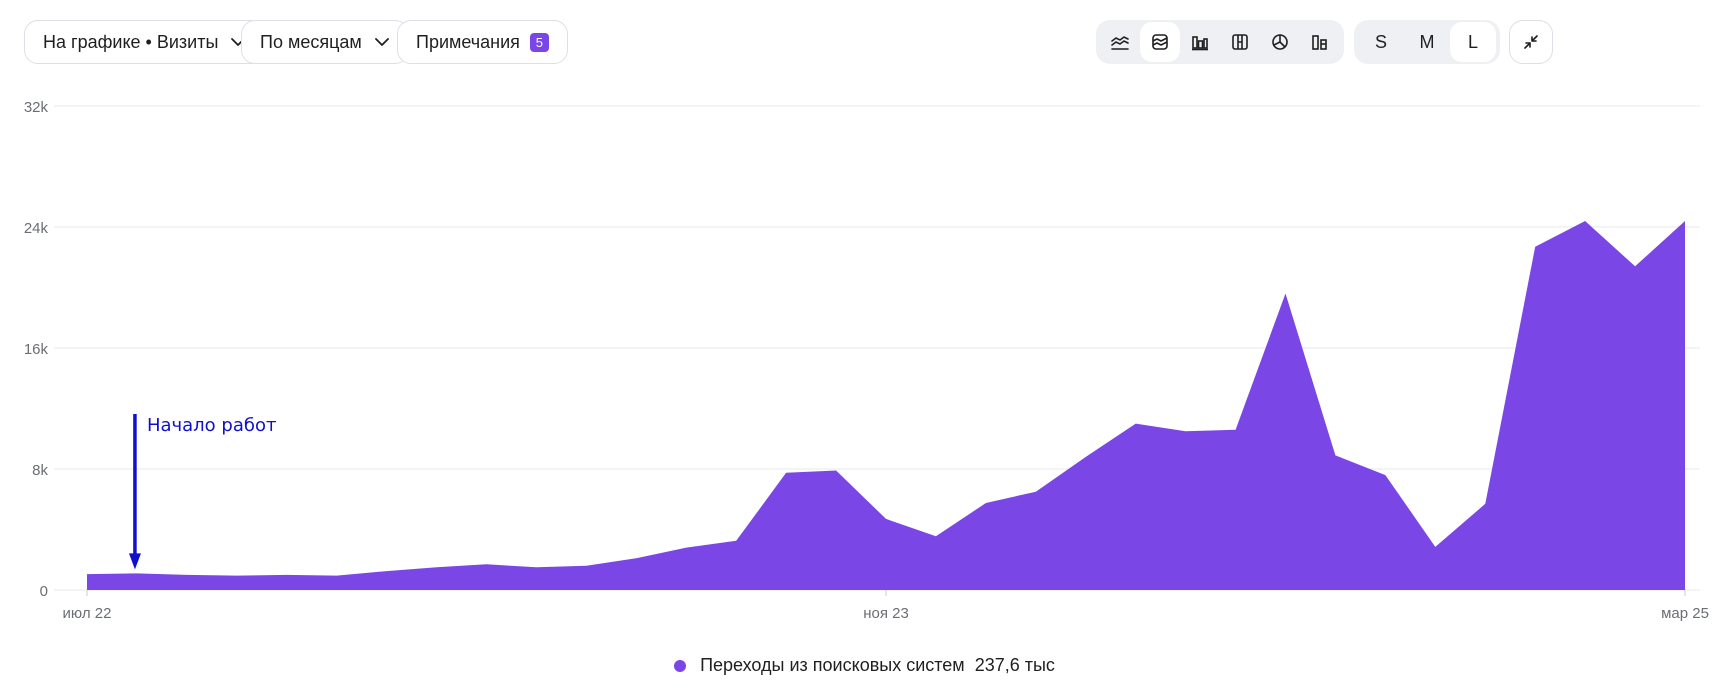 This screenshot has width=1729, height=696. I want to click on legend-series-name: Переходы из поисковых систем, so click(832, 665).